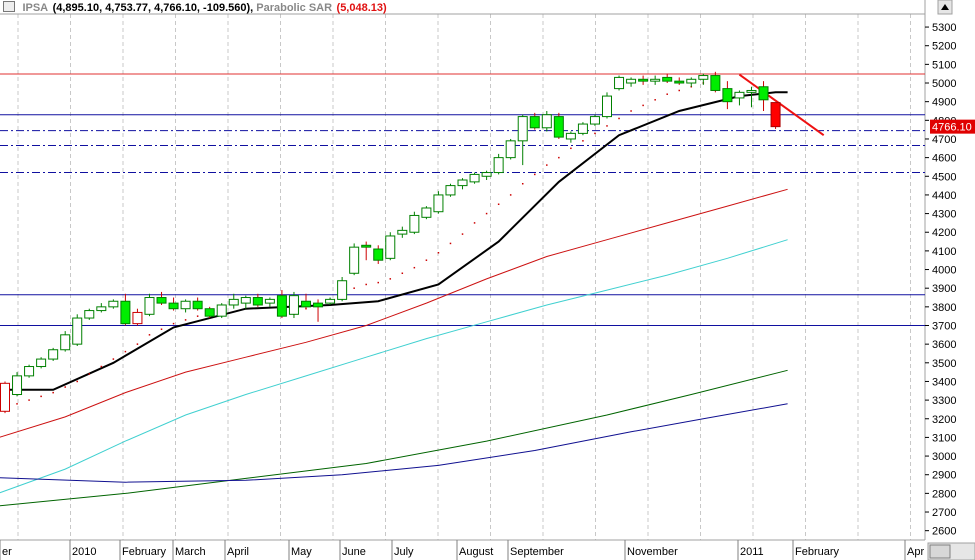 This screenshot has height=560, width=975. I want to click on x-tick-label: er, so click(7, 552).